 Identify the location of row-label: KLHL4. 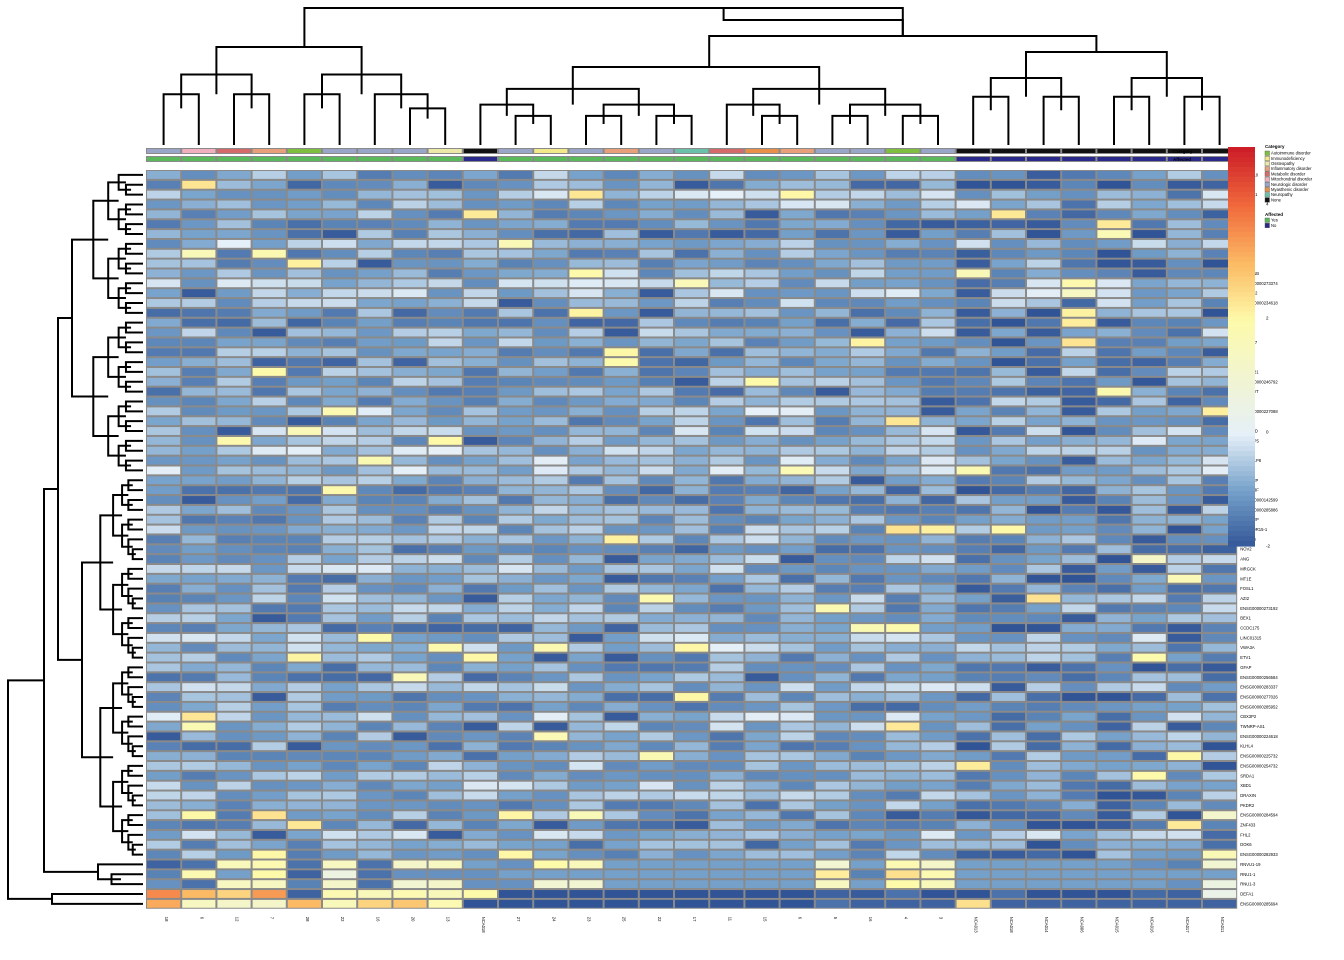
(1246, 746).